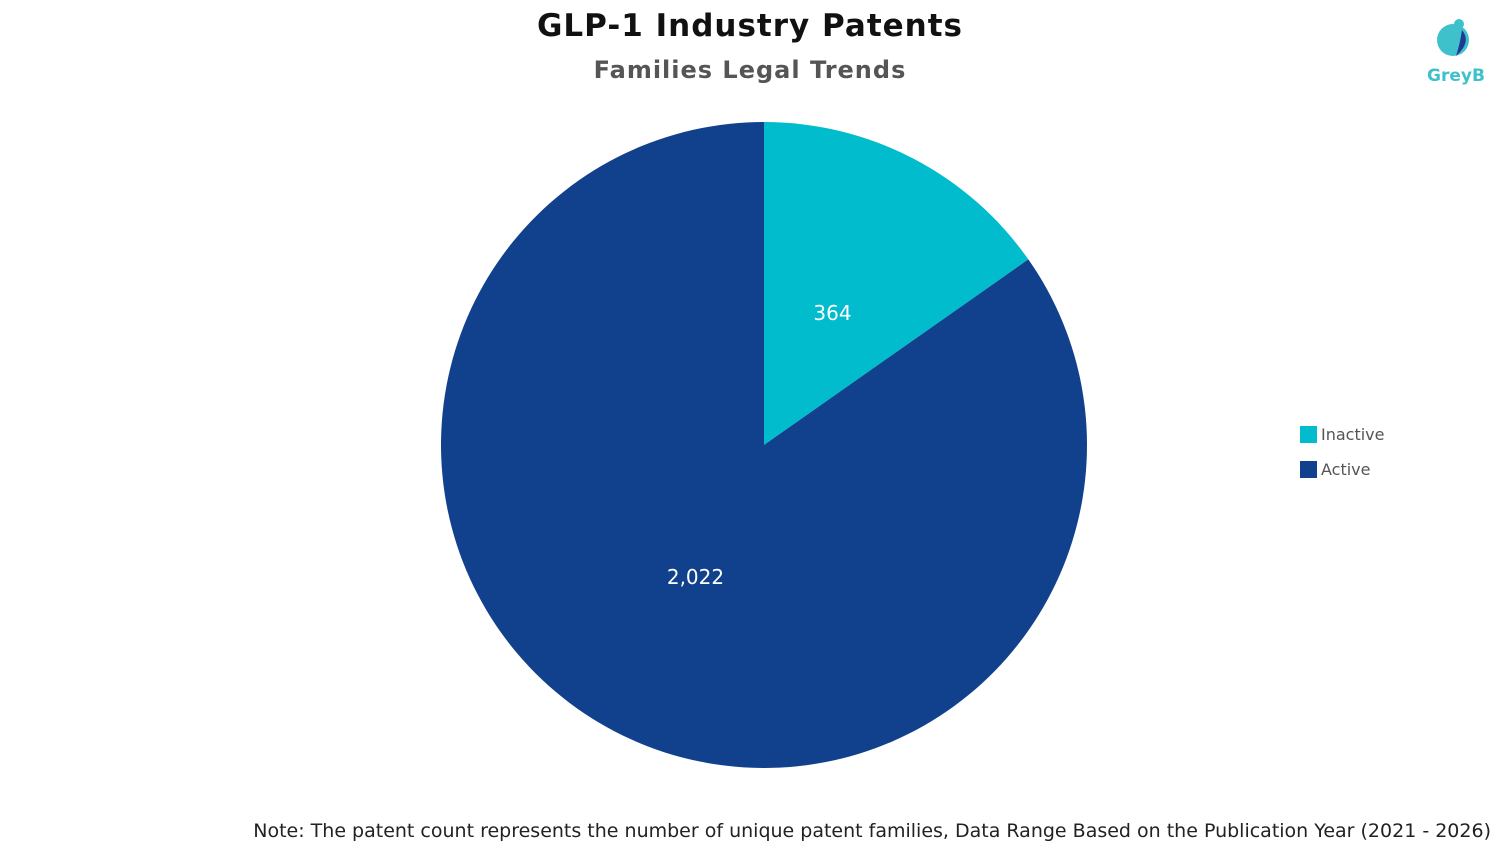 The image size is (1500, 850). I want to click on legend-item-active: Active, so click(1342, 469).